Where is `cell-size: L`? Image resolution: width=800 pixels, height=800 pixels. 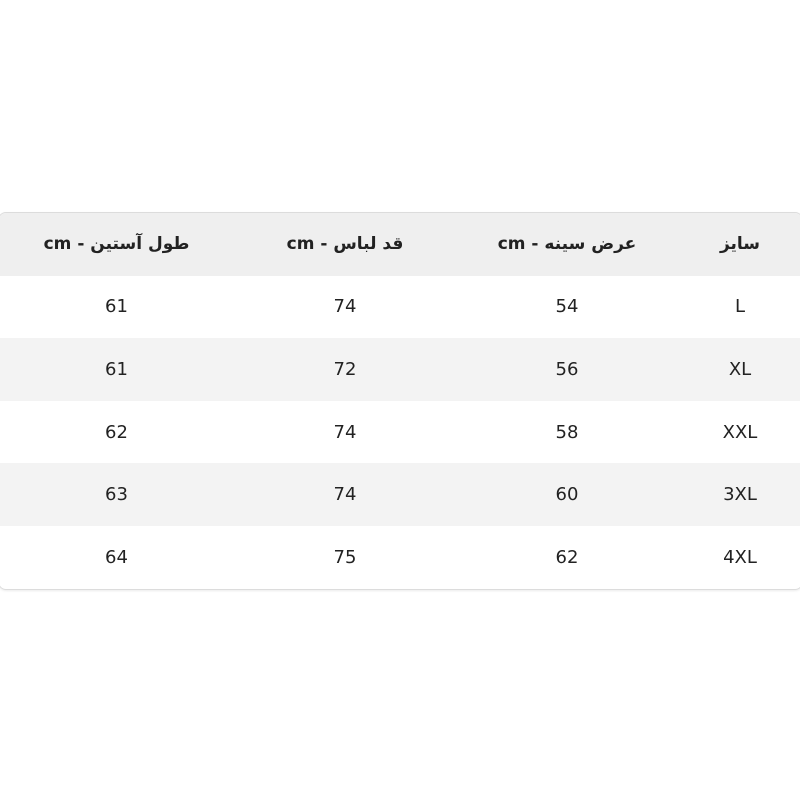
cell-size: L is located at coordinates (740, 307).